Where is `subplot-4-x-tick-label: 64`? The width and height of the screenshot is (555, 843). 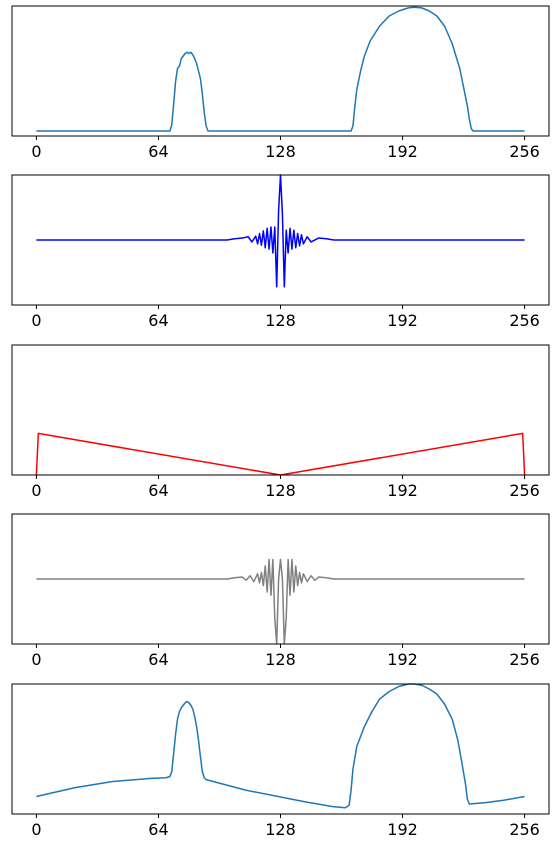 subplot-4-x-tick-label: 64 is located at coordinates (158, 659).